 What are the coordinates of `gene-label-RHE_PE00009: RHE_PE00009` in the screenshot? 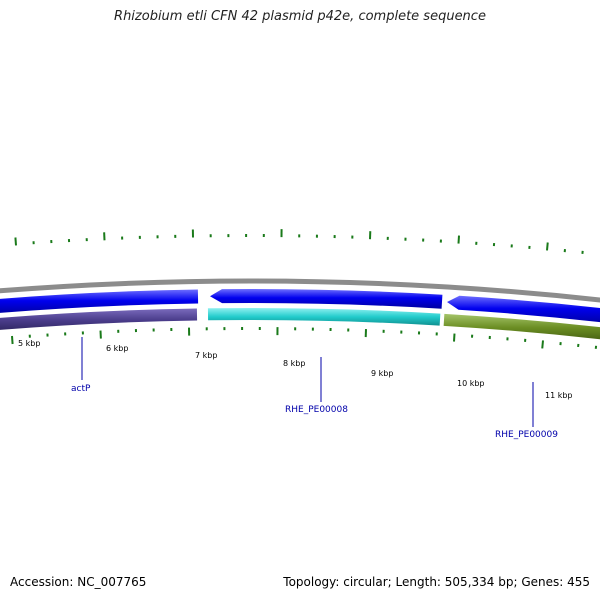 It's located at (526, 435).